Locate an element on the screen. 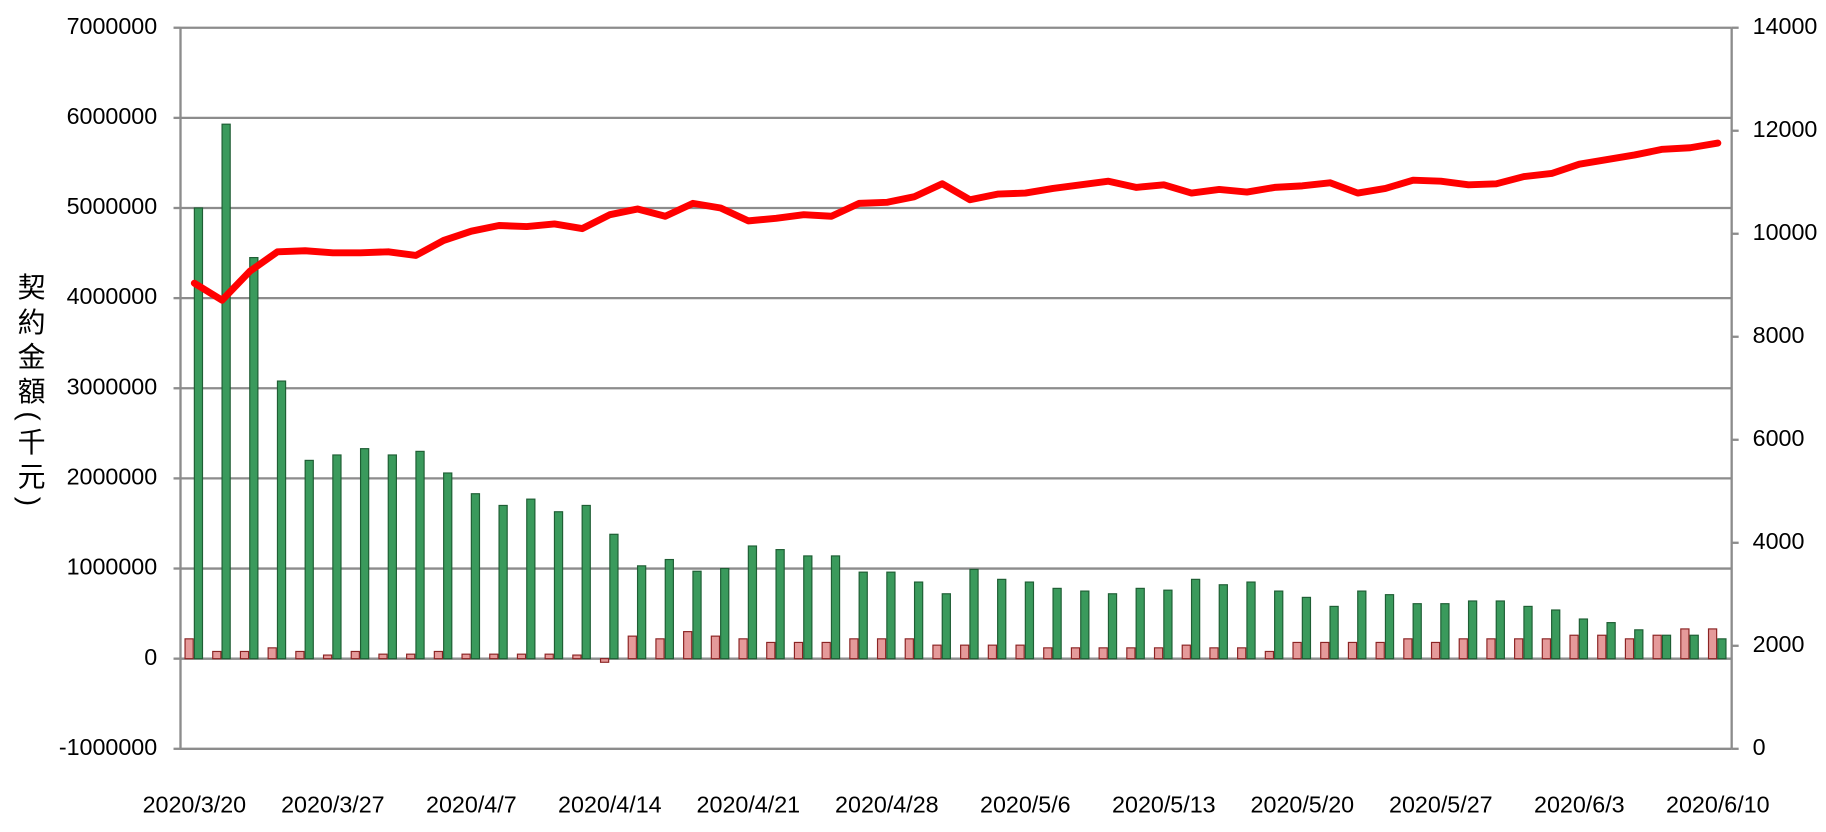 The height and width of the screenshot is (832, 1826). y-tick-label: 0 is located at coordinates (150, 657).